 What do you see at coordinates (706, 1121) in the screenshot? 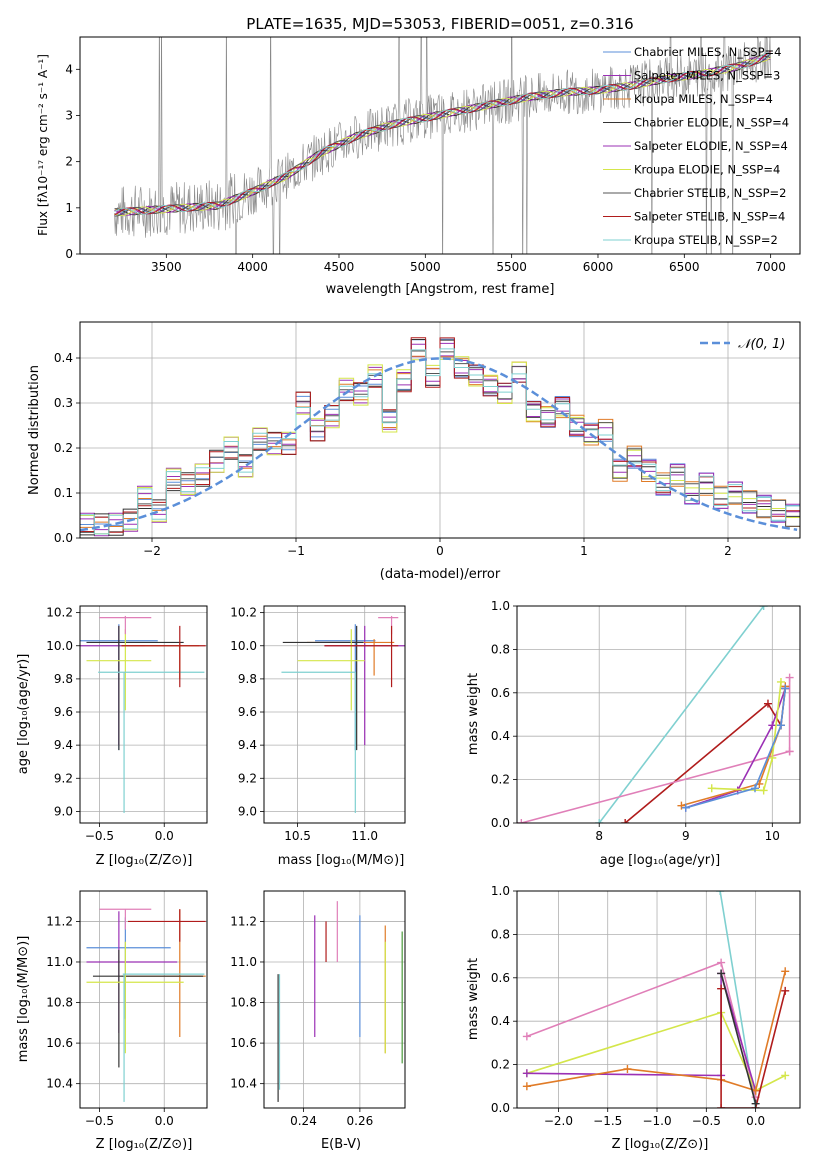
I see `weight_vs_Z-xtick-label: −0.5` at bounding box center [706, 1121].